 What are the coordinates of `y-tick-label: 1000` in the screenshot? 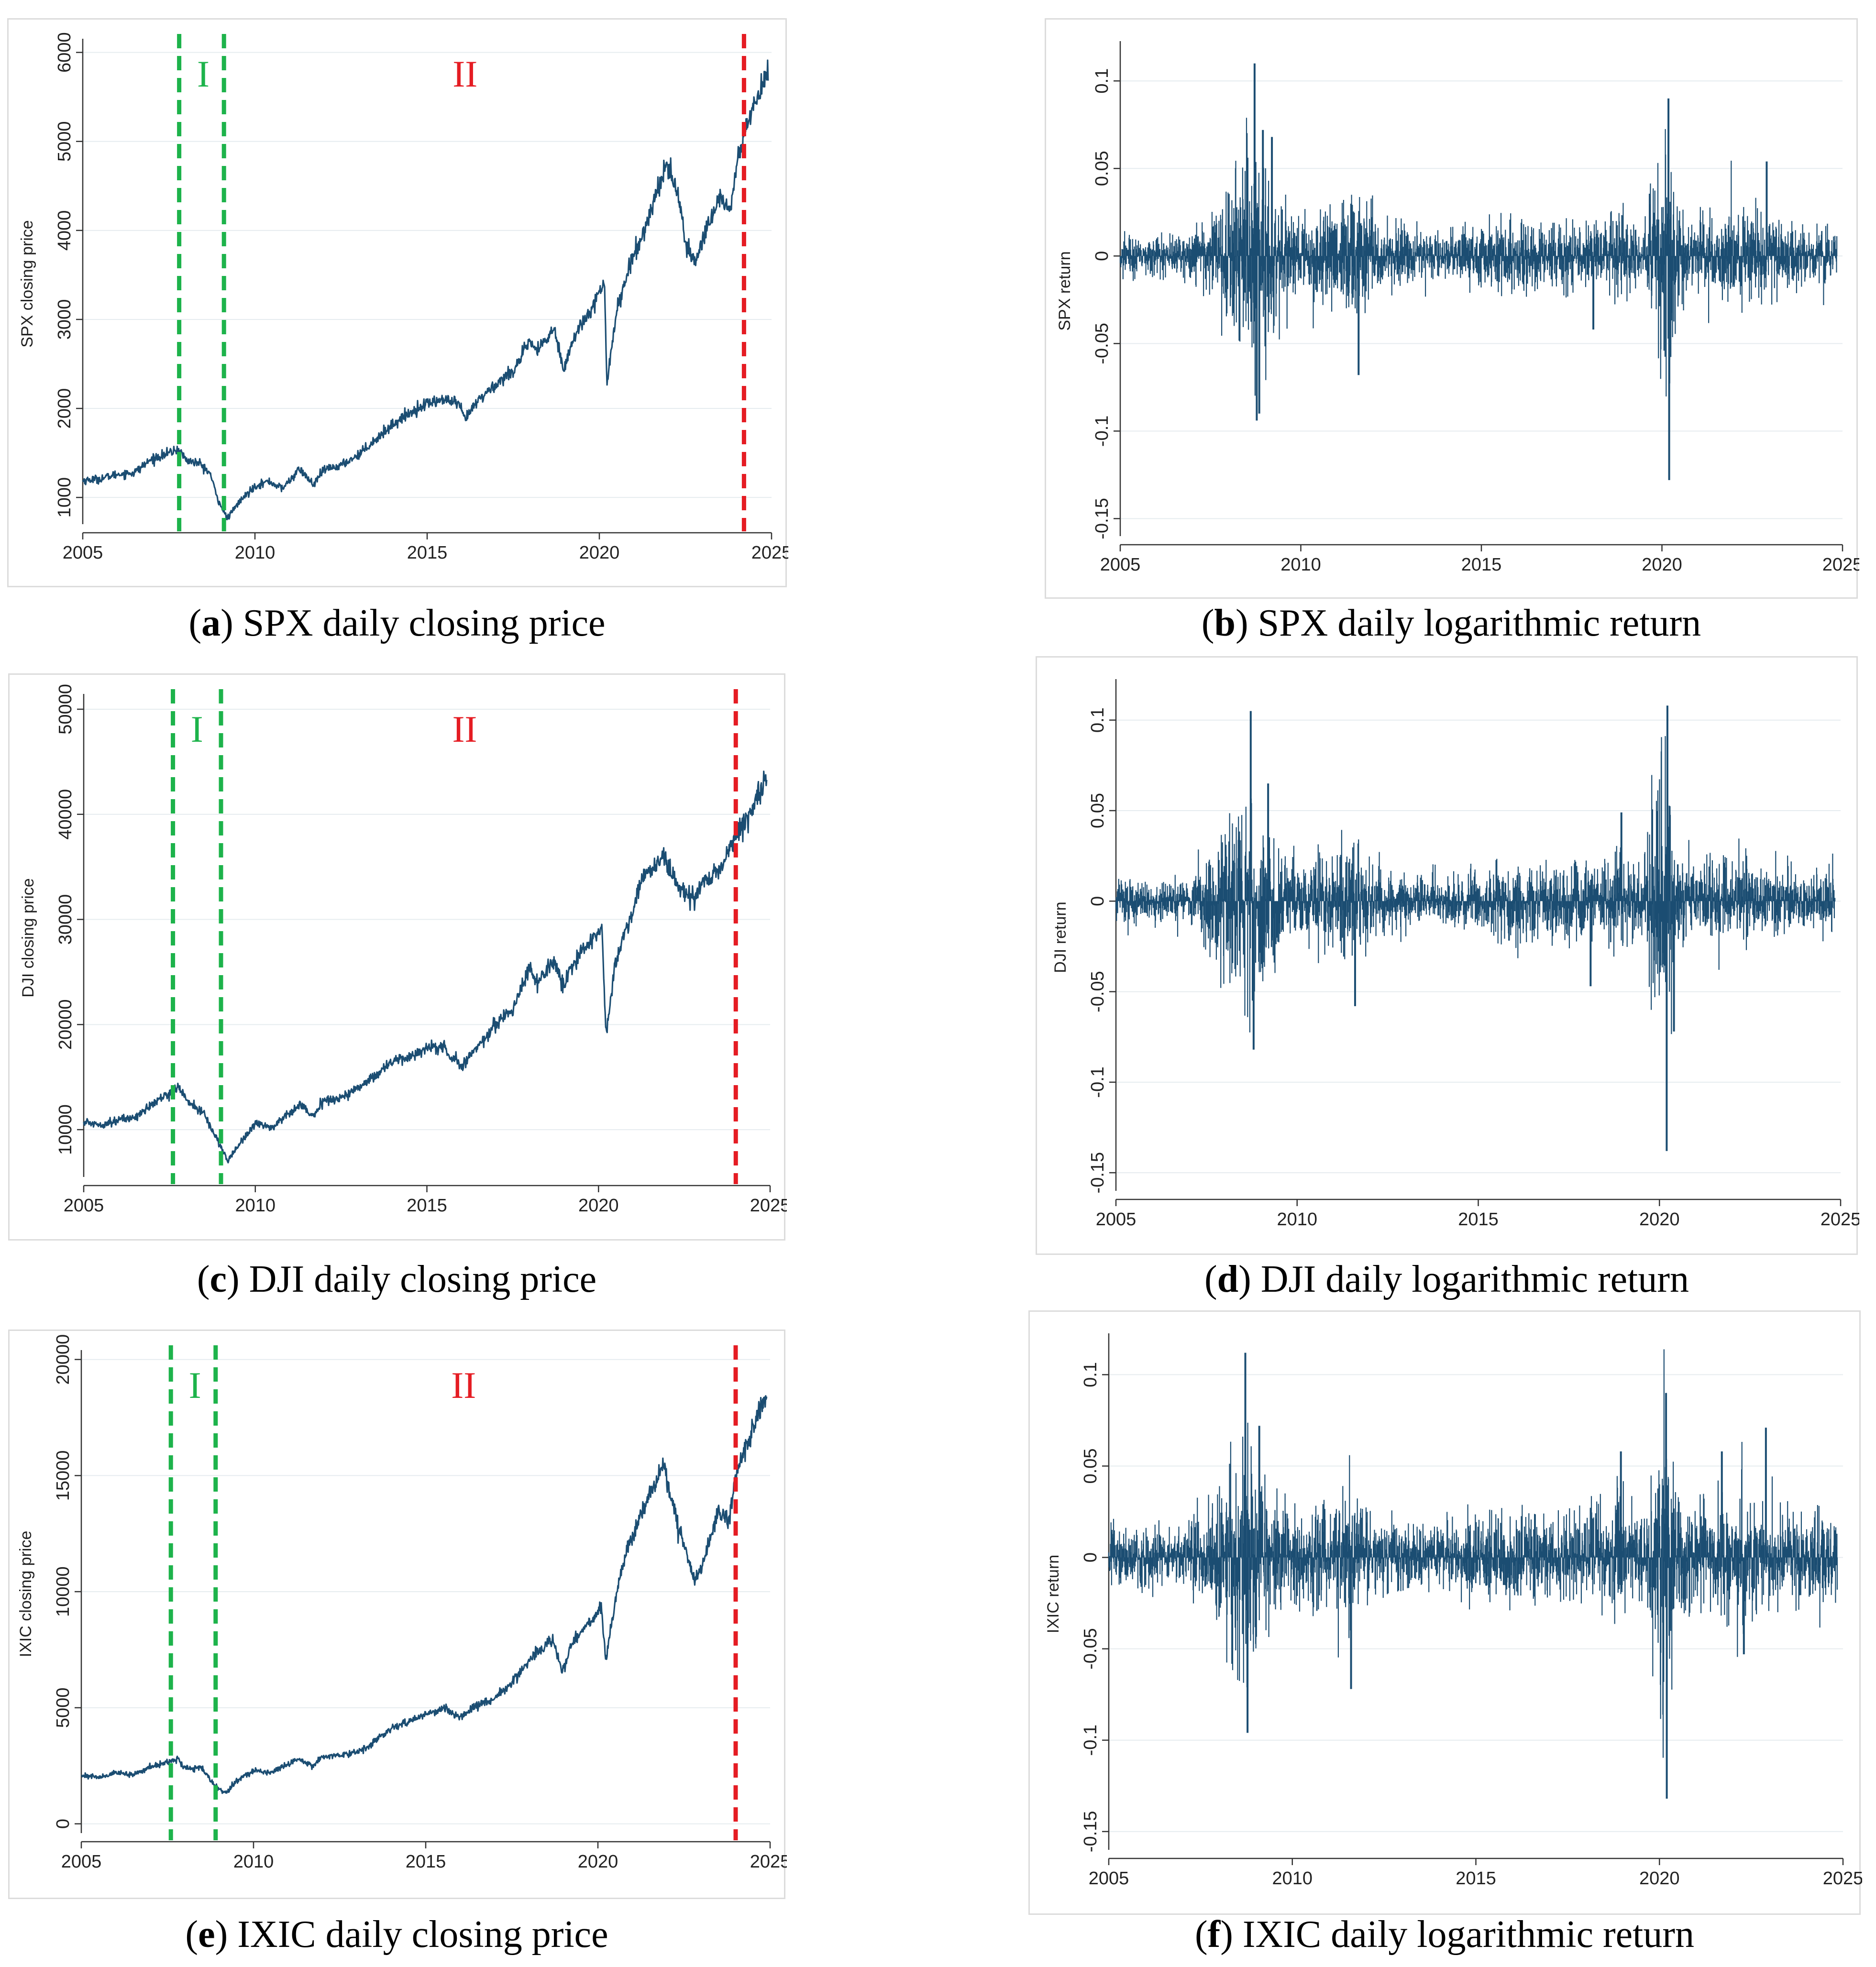 It's located at (65, 497).